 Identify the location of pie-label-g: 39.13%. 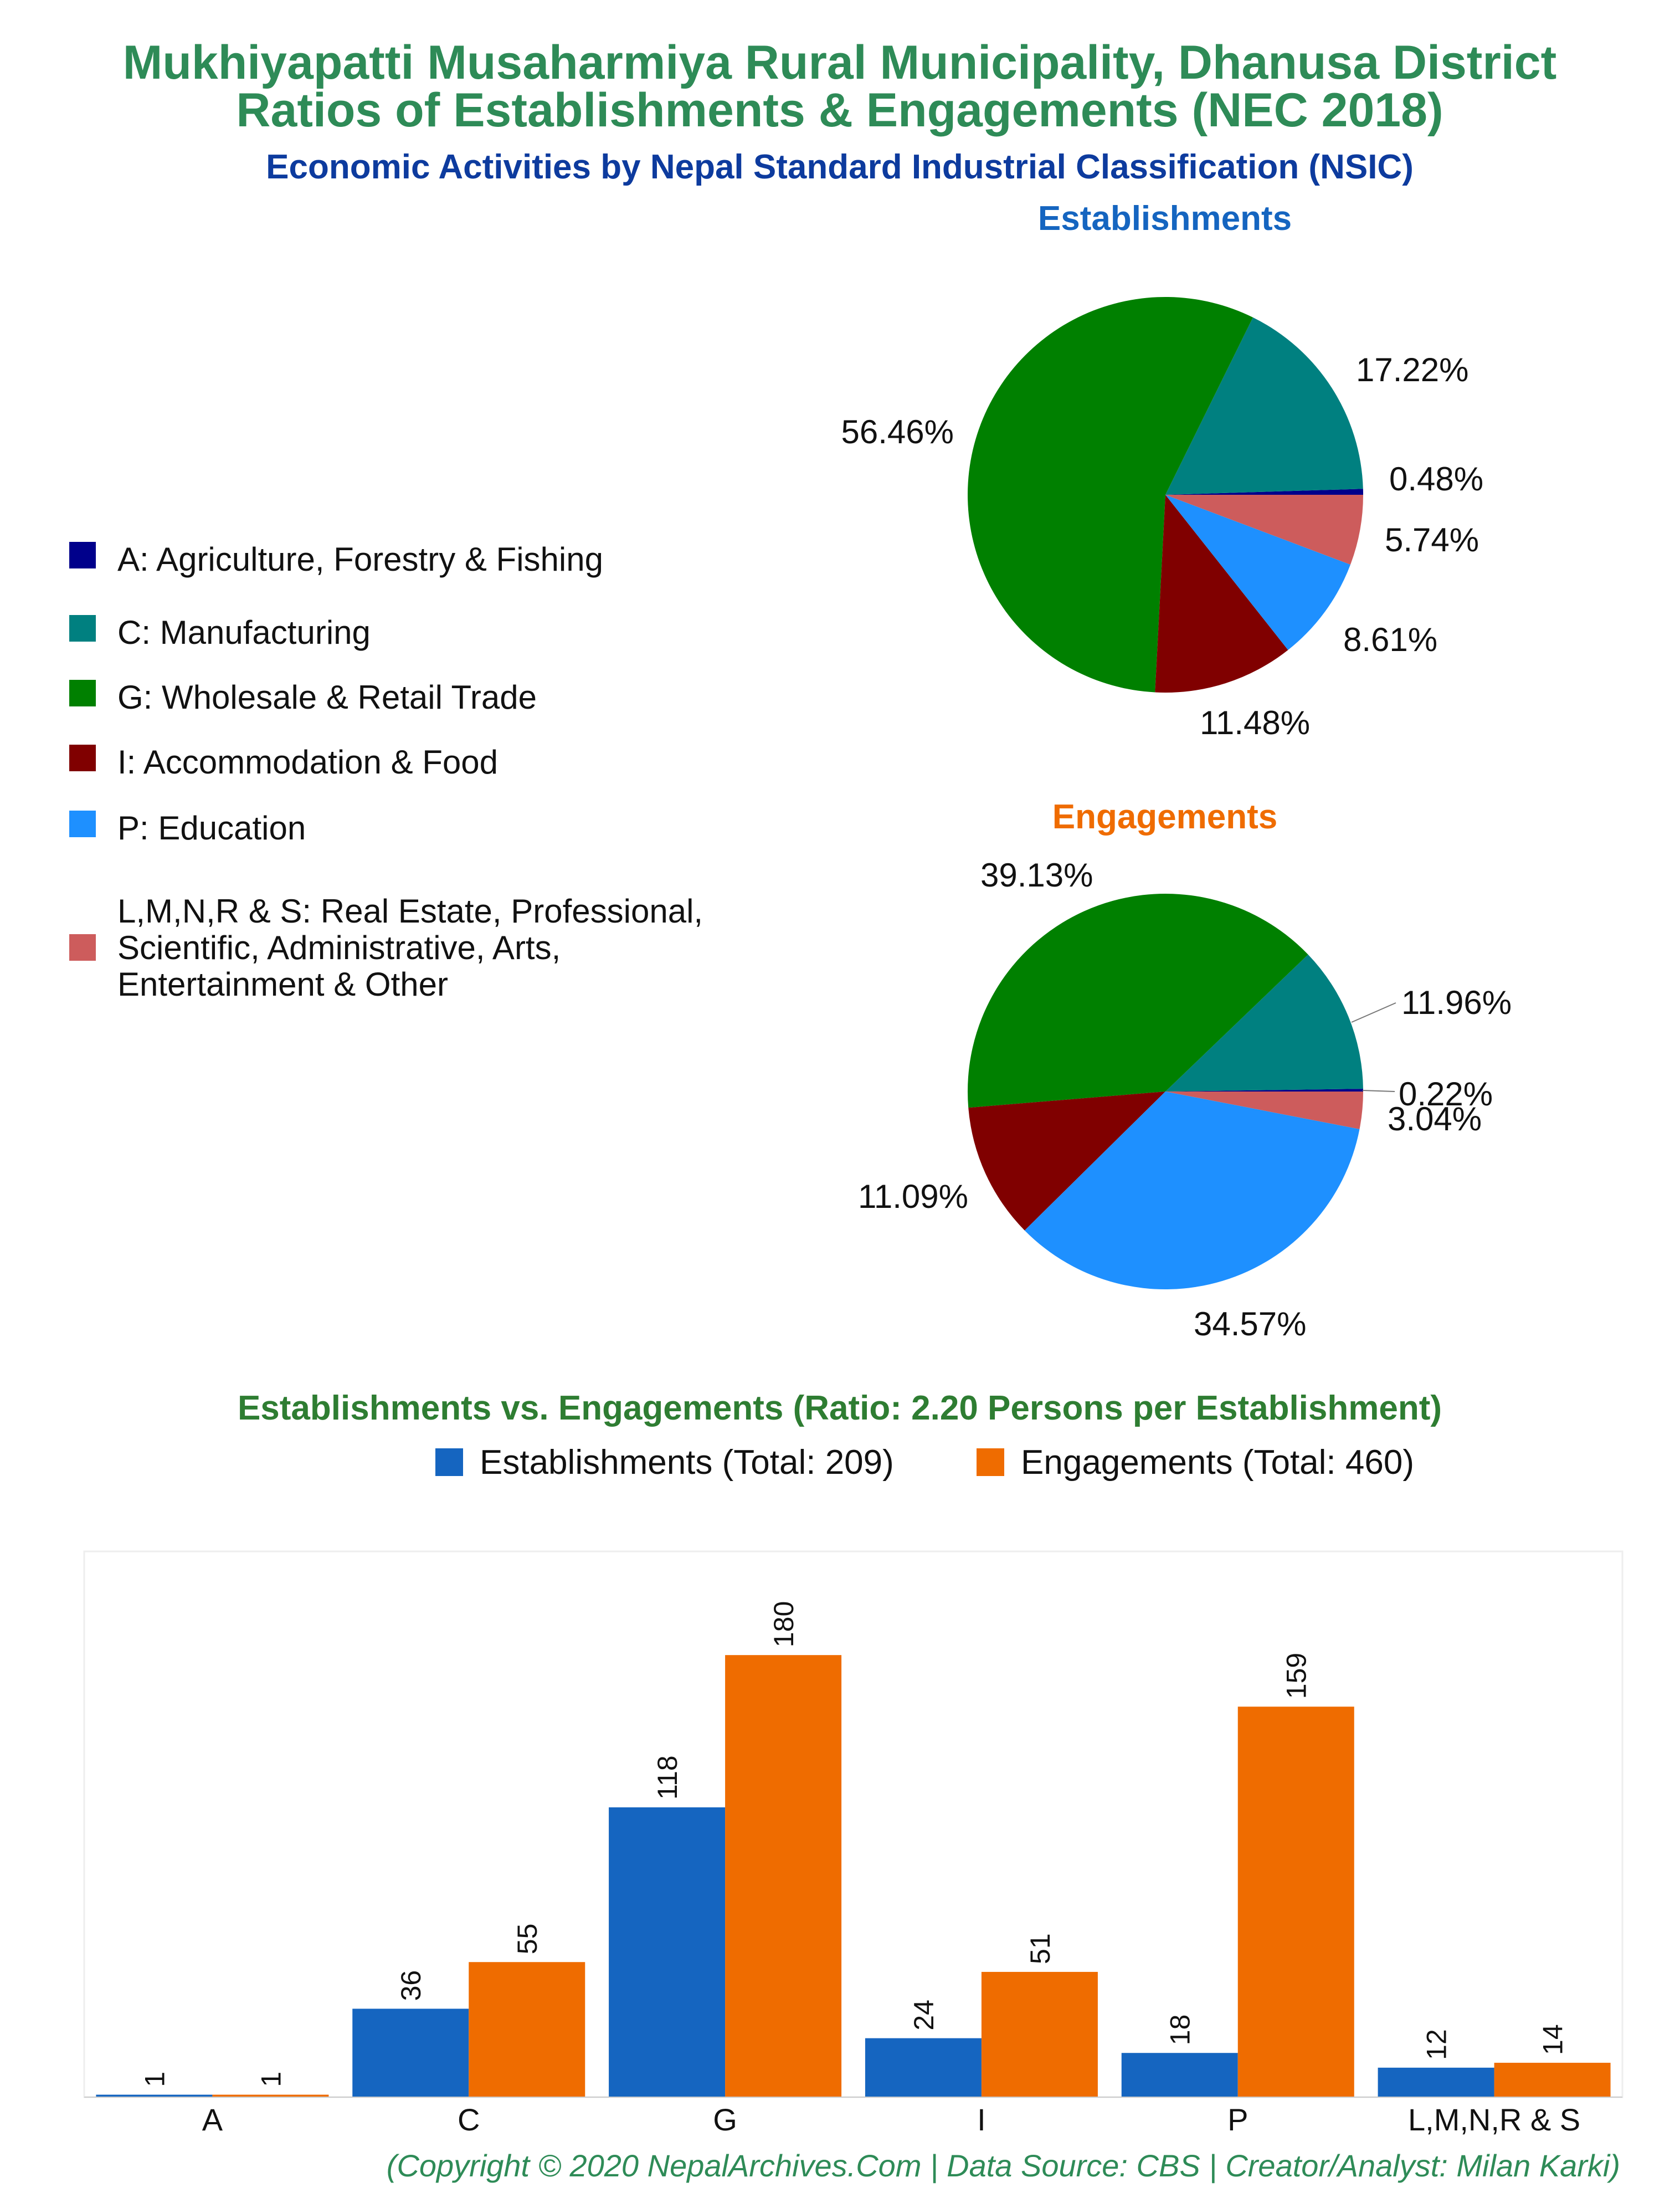
(1036, 875).